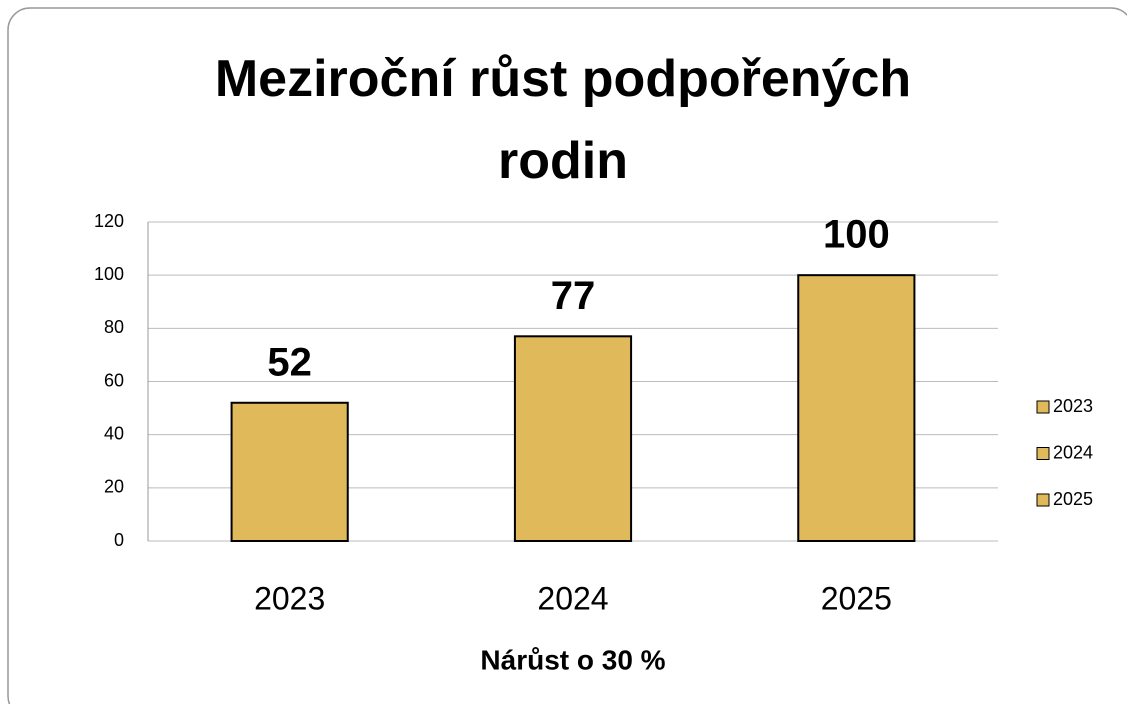  I want to click on legend-label: 2024, so click(1073, 452).